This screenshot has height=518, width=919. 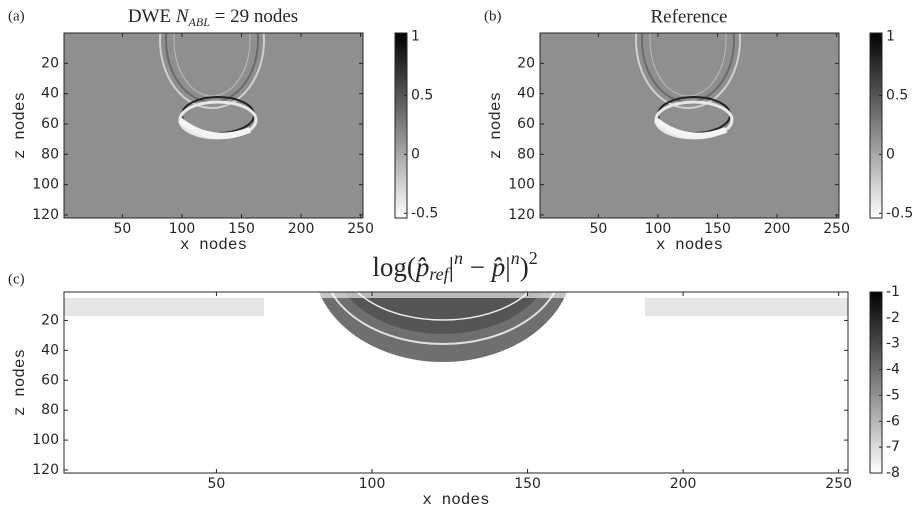 What do you see at coordinates (893, 292) in the screenshot?
I see `colorbar-tick-label: -1` at bounding box center [893, 292].